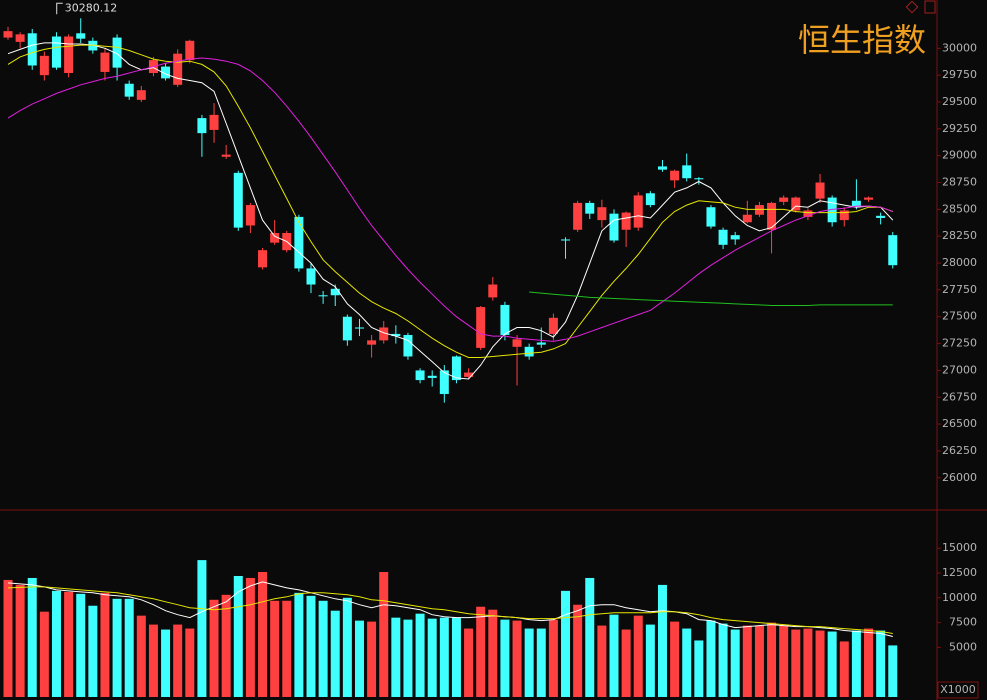  I want to click on annotation-pointer, so click(59, 8).